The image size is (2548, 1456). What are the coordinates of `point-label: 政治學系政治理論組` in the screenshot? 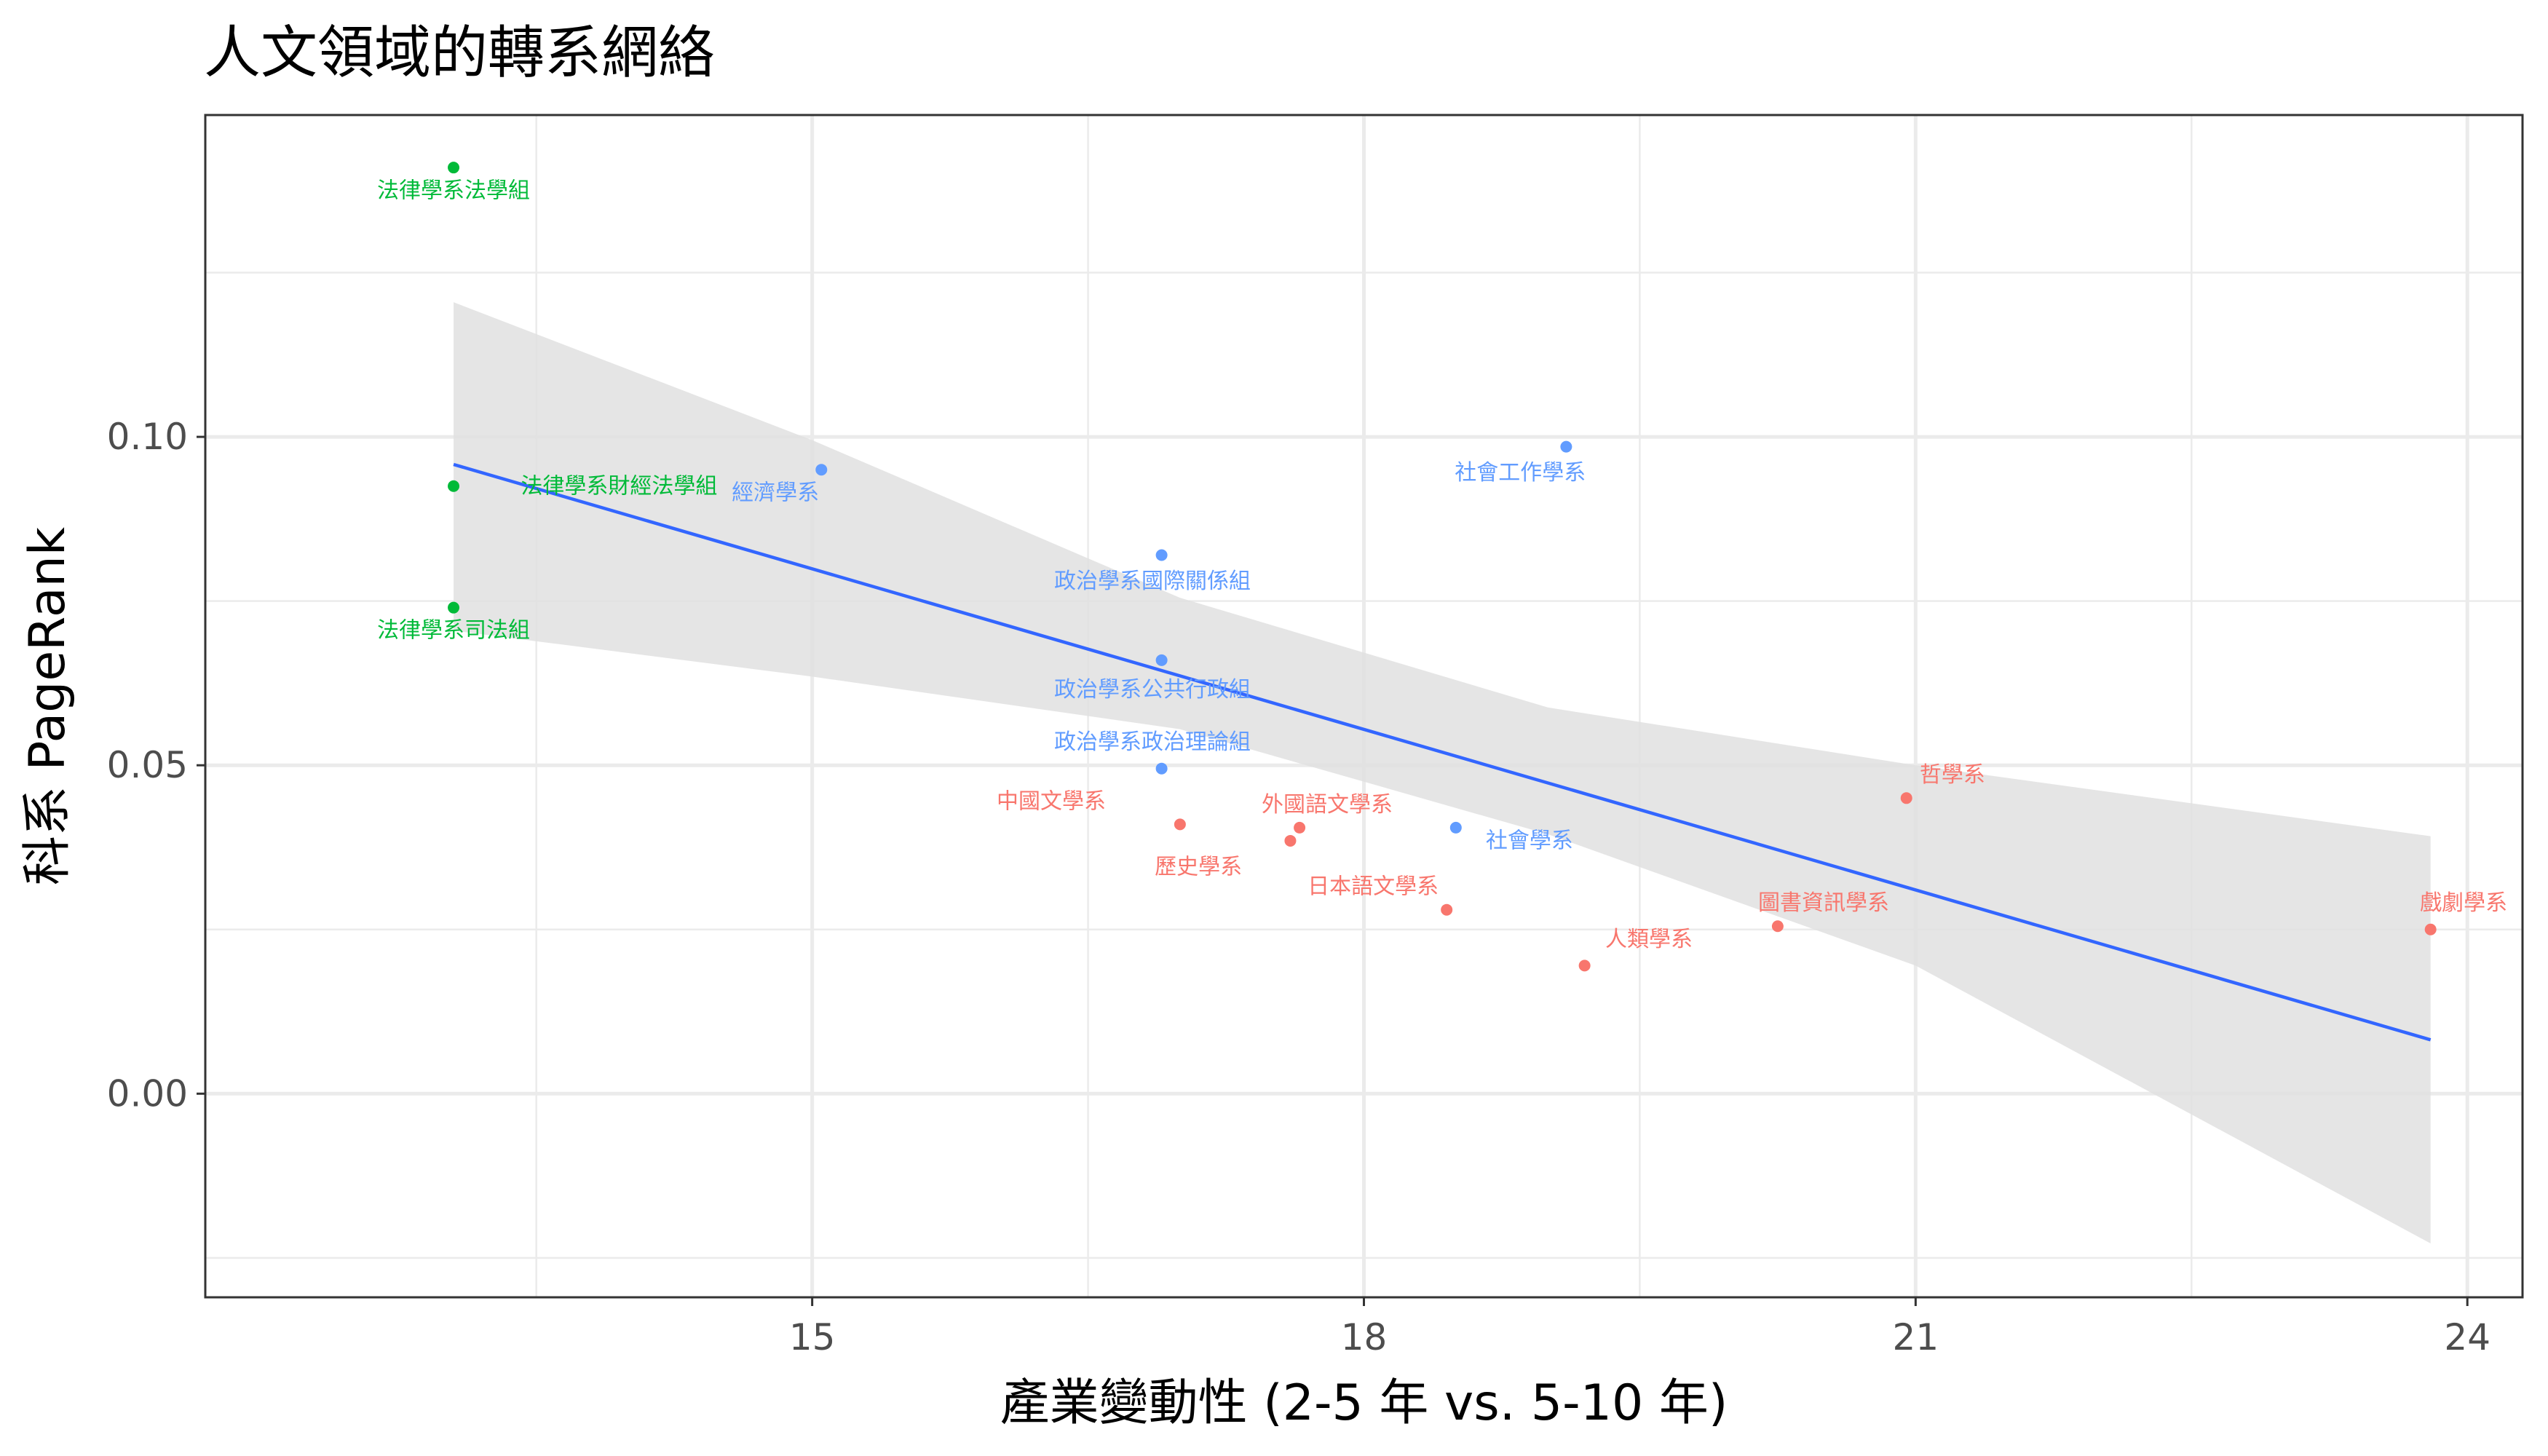 It's located at (1152, 742).